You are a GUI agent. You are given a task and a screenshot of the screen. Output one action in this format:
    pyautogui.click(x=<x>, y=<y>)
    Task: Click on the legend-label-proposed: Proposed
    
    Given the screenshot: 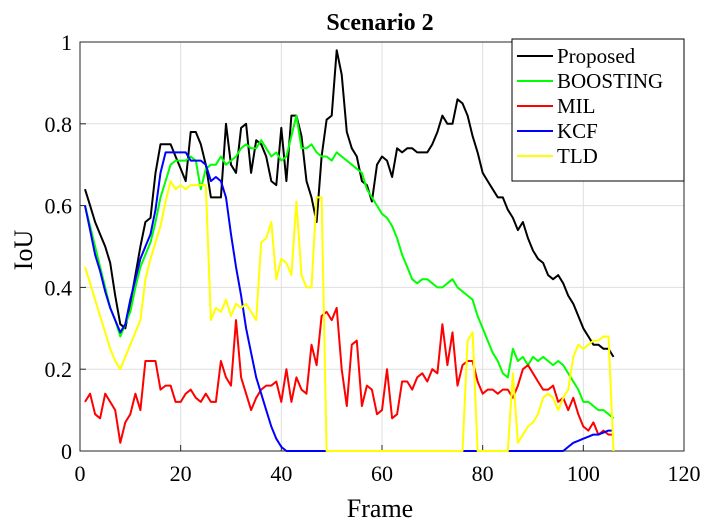 What is the action you would take?
    pyautogui.click(x=596, y=56)
    